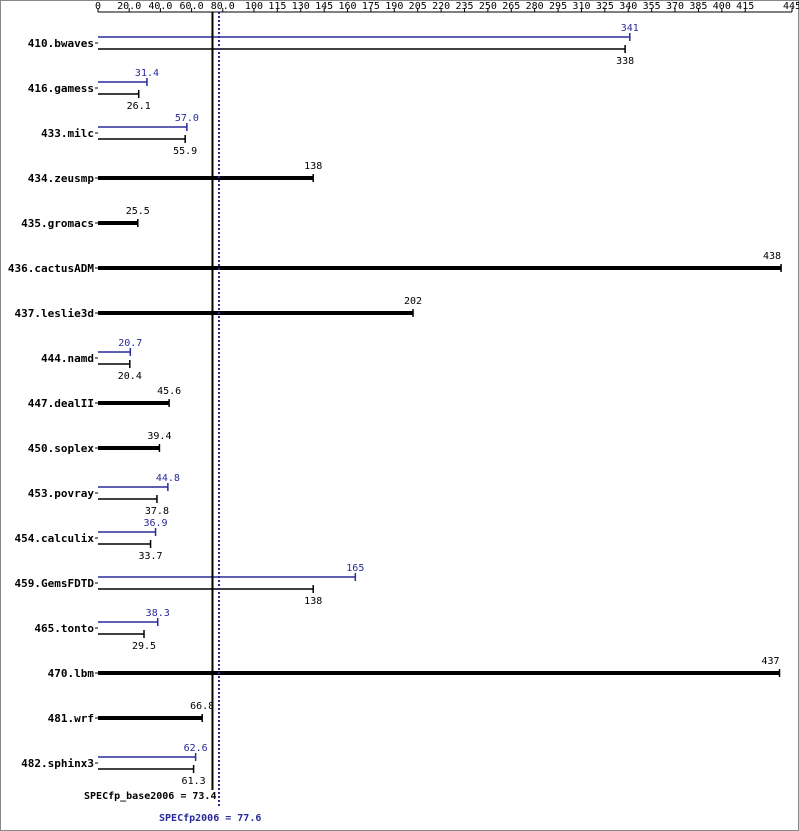 This screenshot has width=799, height=831. What do you see at coordinates (605, 6) in the screenshot?
I see `x-tick-label: 325` at bounding box center [605, 6].